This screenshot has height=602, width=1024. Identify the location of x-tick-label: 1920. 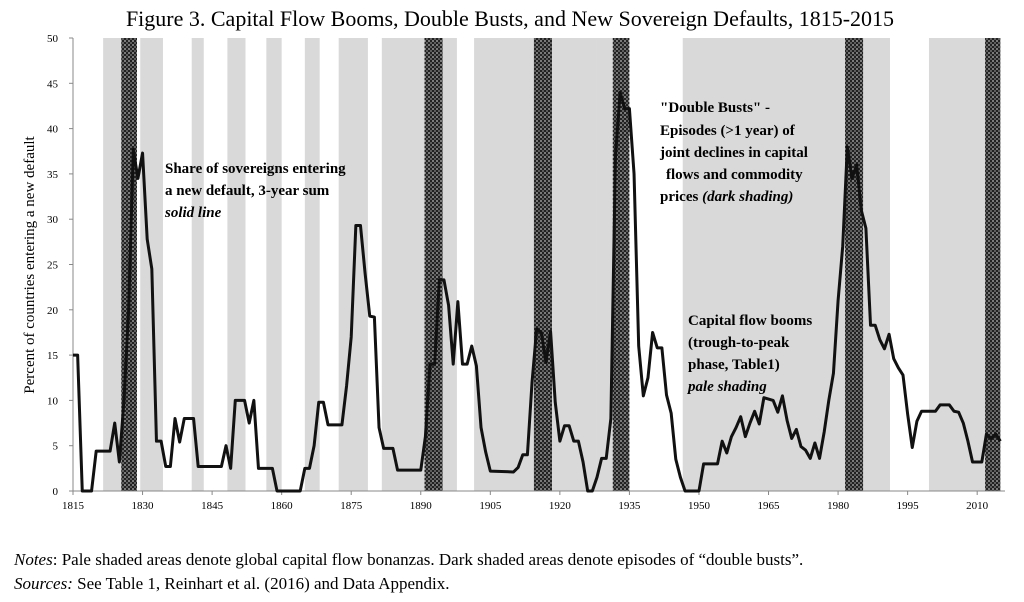
(560, 506).